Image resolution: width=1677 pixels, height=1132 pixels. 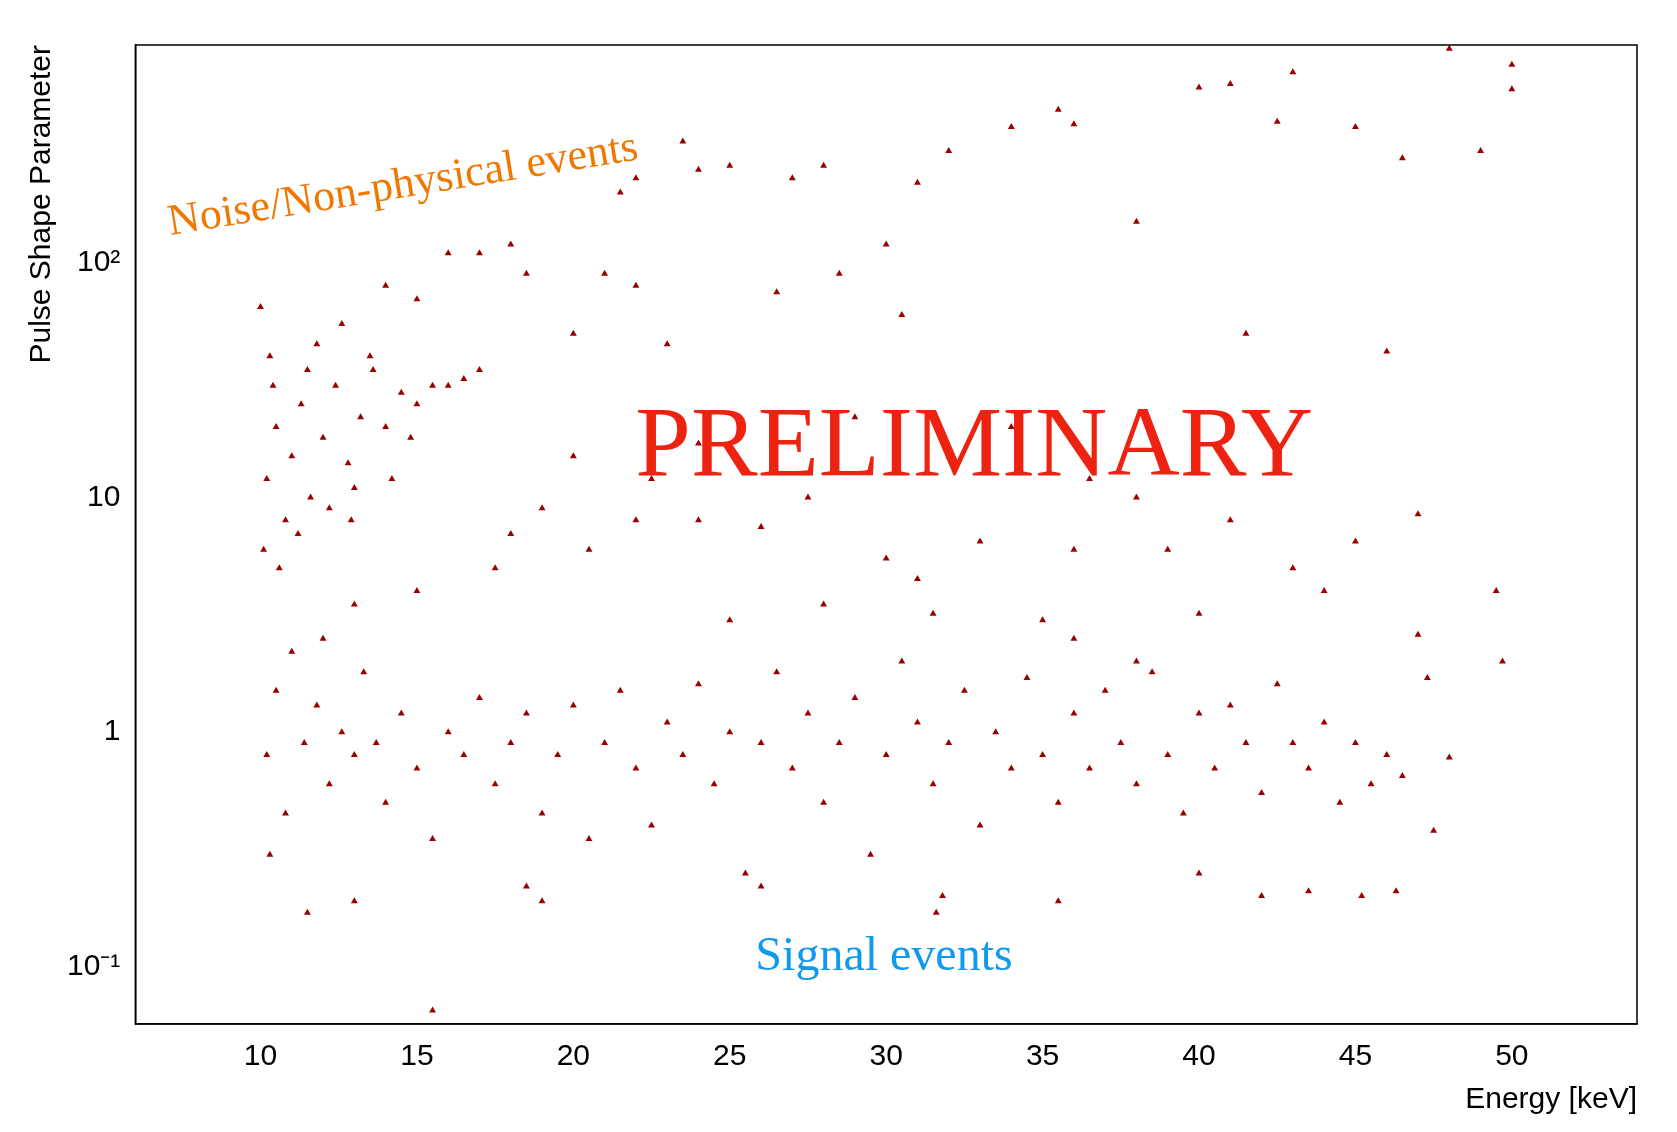 I want to click on x-tick-label: 25, so click(x=730, y=1055).